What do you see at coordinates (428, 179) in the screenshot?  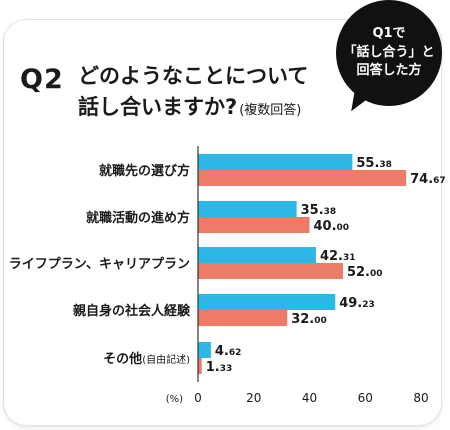 I see `data-label: 74.67` at bounding box center [428, 179].